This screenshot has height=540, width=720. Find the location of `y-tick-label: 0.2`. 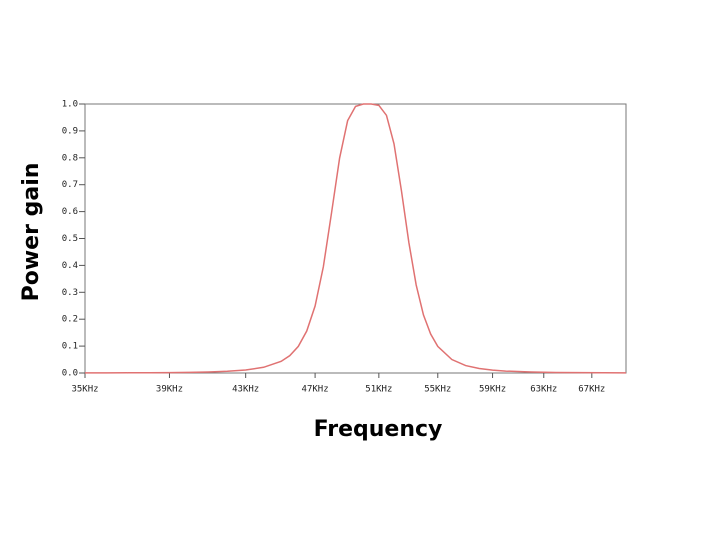

y-tick-label: 0.2 is located at coordinates (70, 320).